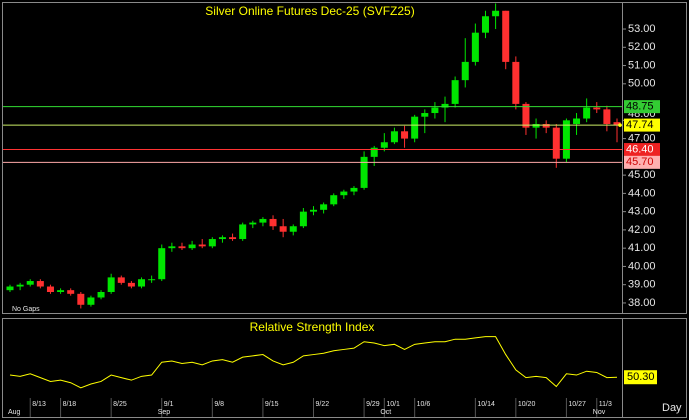 This screenshot has height=420, width=689. Describe the element at coordinates (373, 404) in the screenshot. I see `x-tick-label: 9/29` at that location.